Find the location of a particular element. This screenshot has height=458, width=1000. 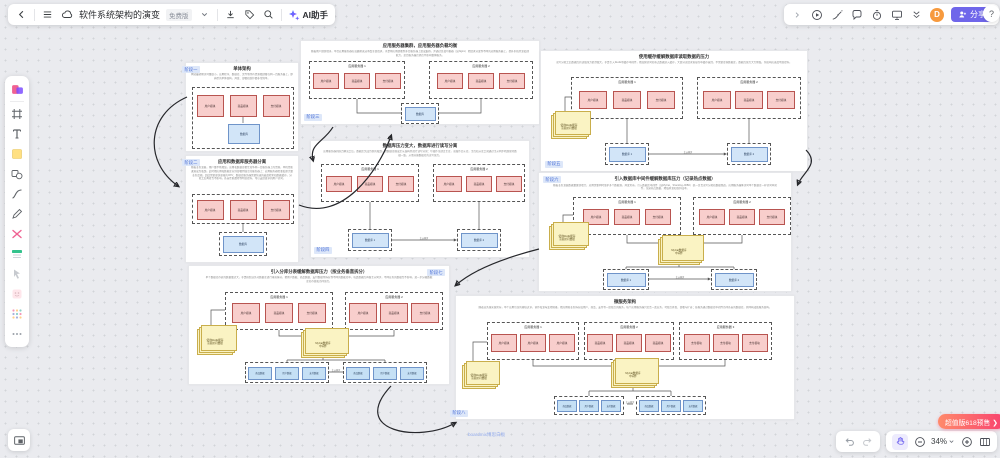

laser-pointer-icon is located at coordinates (836, 14).